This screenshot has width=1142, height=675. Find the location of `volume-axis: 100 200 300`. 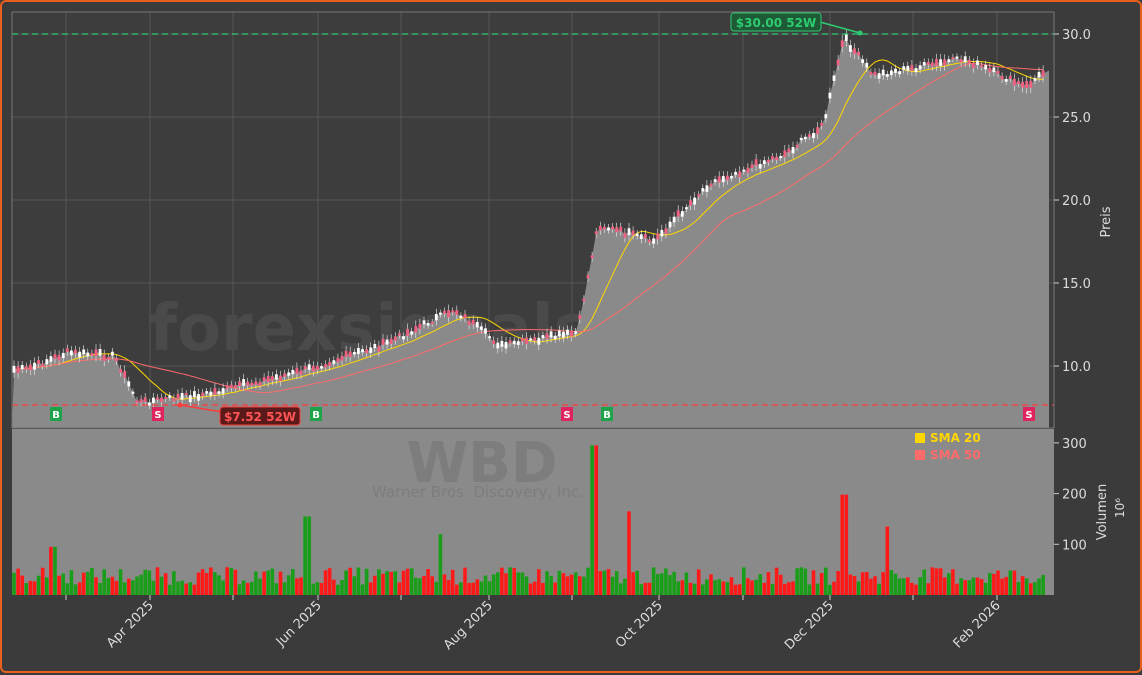

volume-axis: 100 200 300 is located at coordinates (1070, 495).